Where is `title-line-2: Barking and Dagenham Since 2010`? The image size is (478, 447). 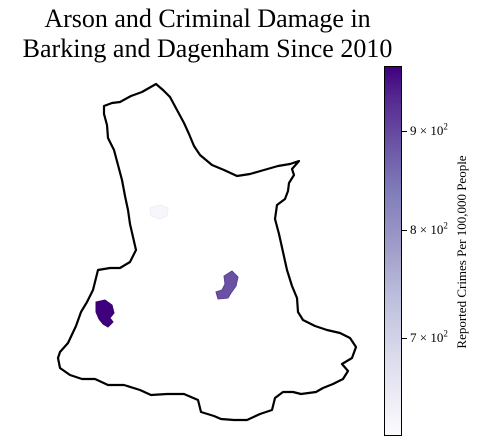
title-line-2: Barking and Dagenham Since 2010 is located at coordinates (207, 48).